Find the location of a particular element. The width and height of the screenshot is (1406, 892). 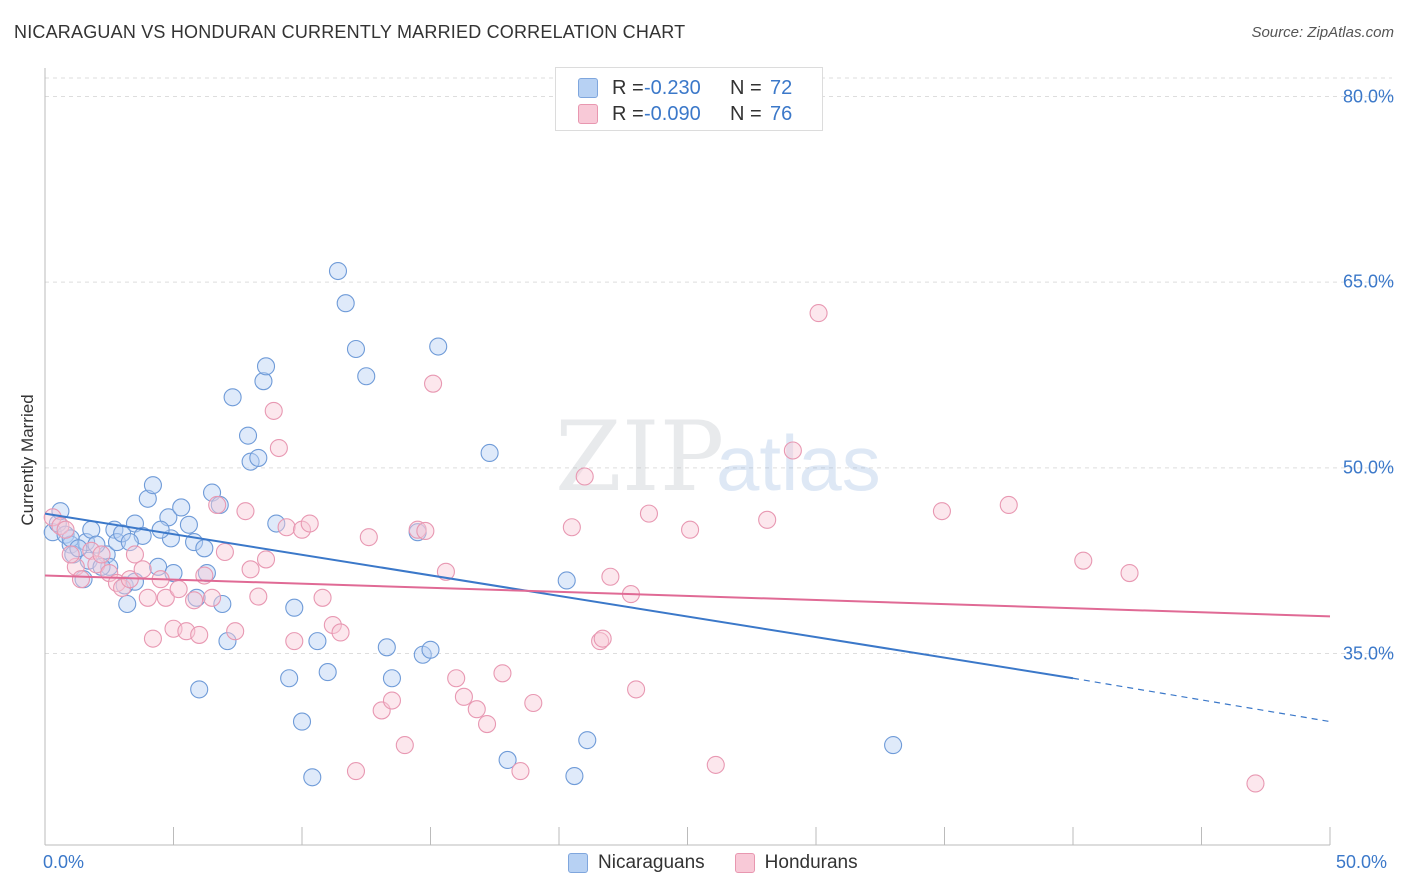

trend-line-hondurans is located at coordinates (687, 596).